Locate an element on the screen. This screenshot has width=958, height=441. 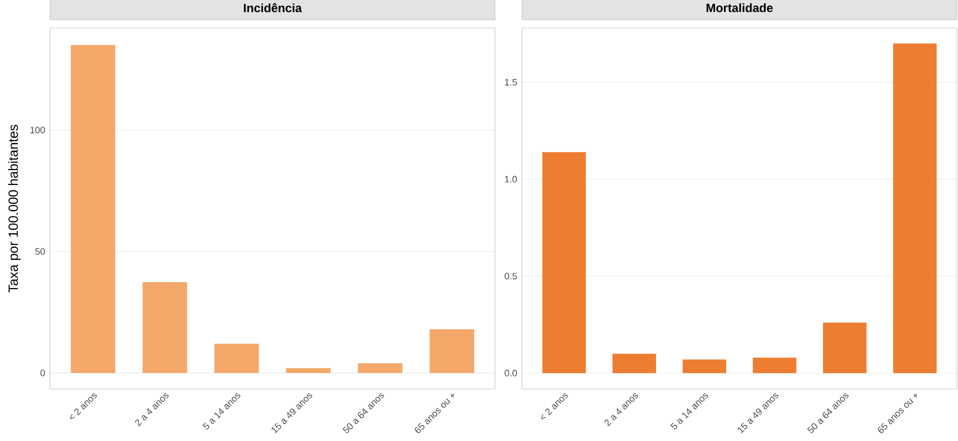
y-tick-label: 100 is located at coordinates (37, 130).